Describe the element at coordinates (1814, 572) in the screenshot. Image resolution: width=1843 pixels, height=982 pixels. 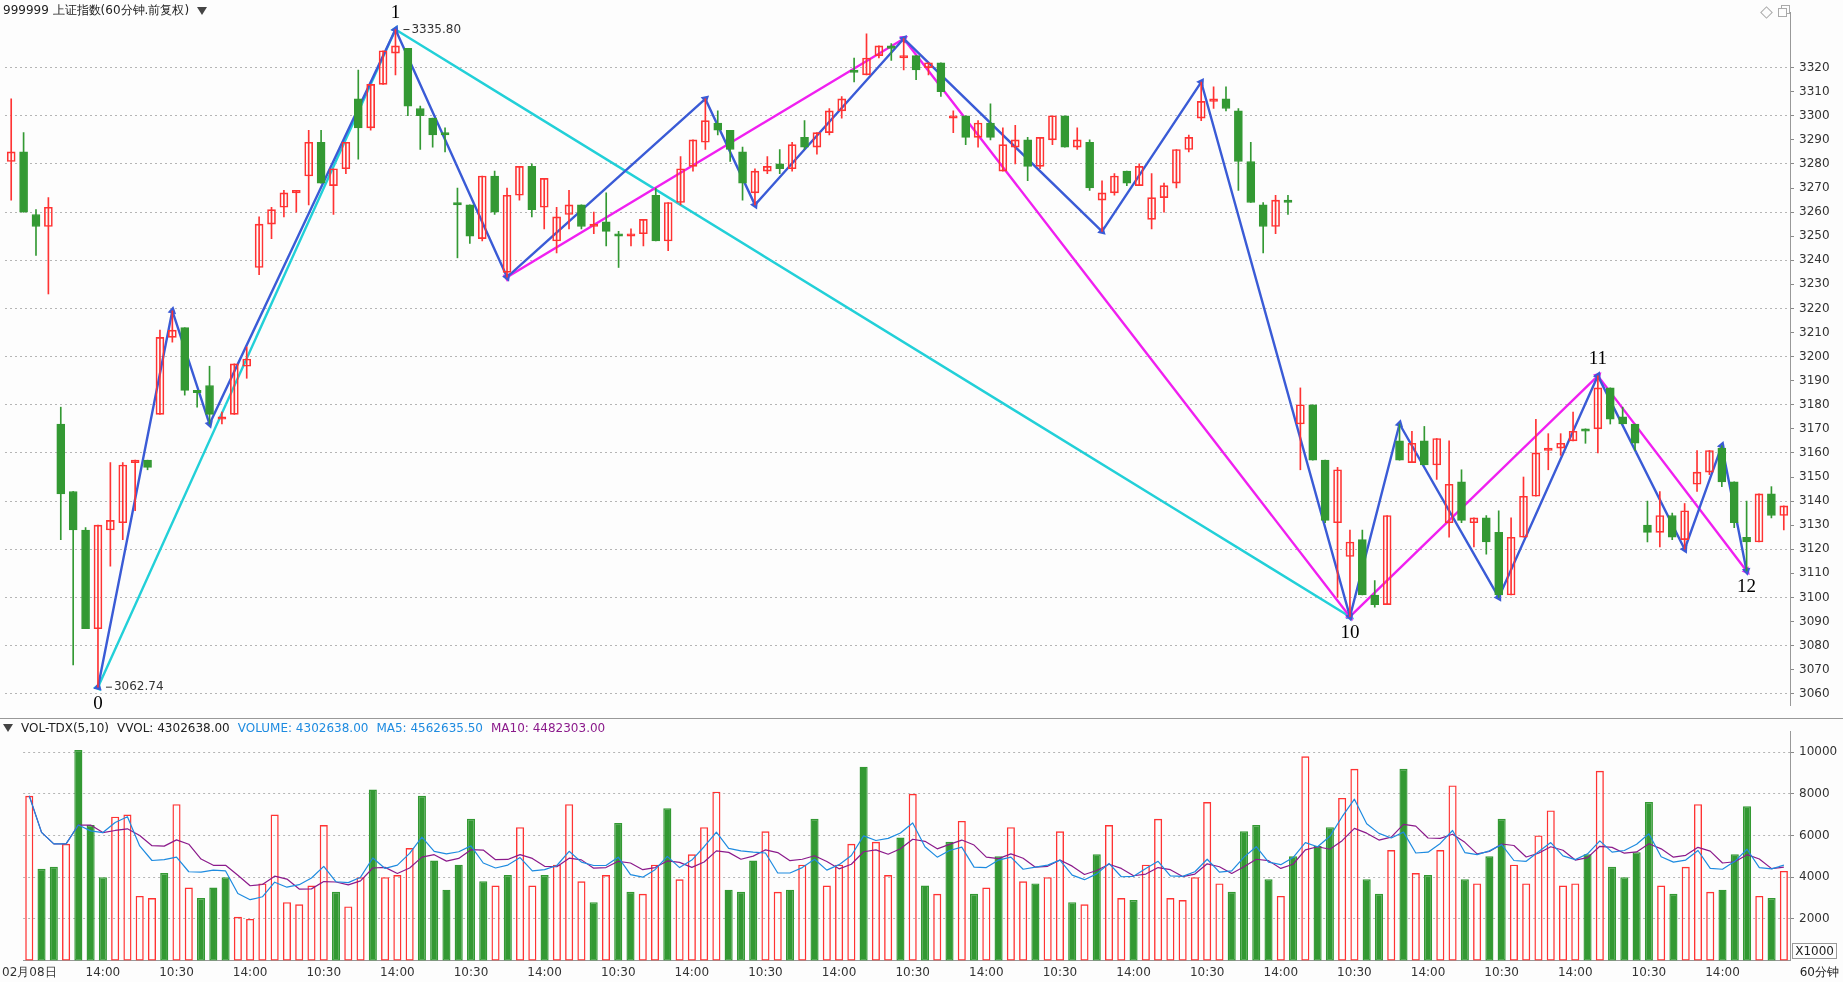
I see `y-tick-label: 3110` at that location.